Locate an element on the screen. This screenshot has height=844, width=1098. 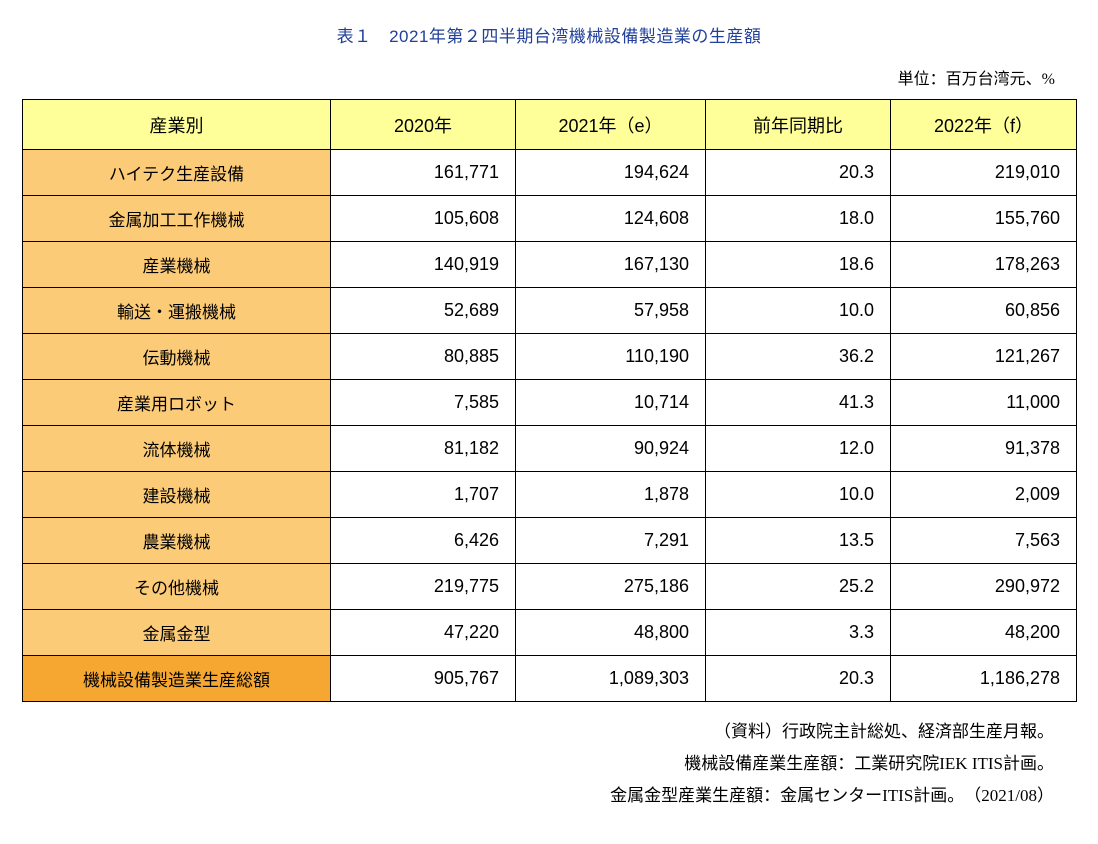
value-cell: 91,378 is located at coordinates (983, 448).